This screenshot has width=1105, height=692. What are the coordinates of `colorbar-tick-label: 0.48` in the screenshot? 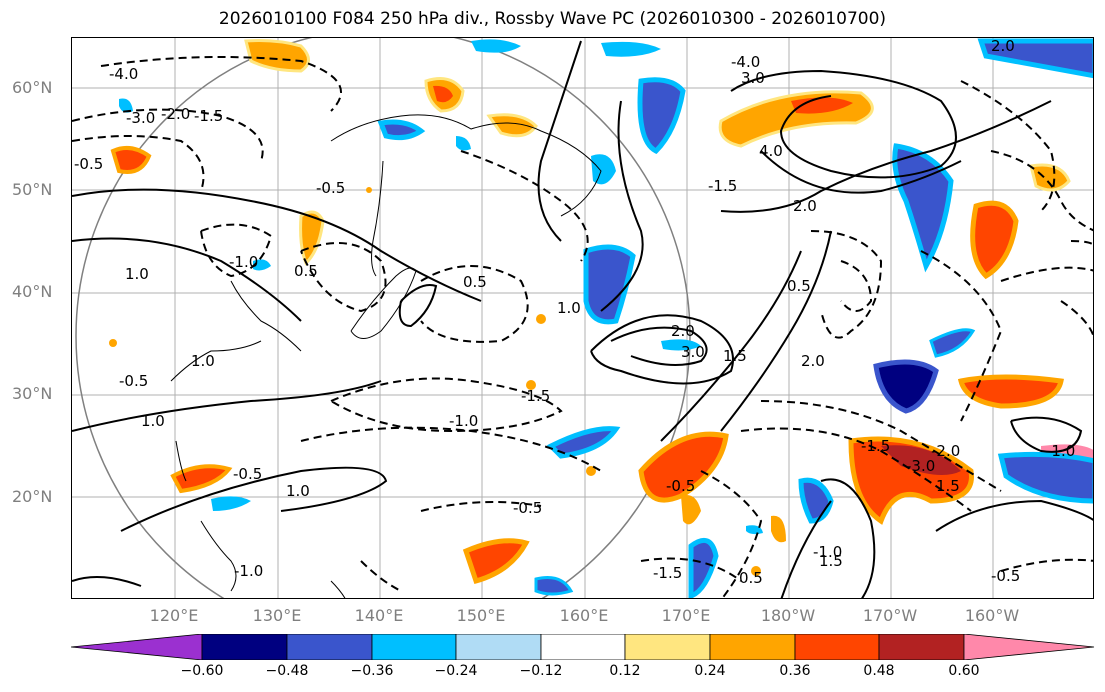 It's located at (879, 671).